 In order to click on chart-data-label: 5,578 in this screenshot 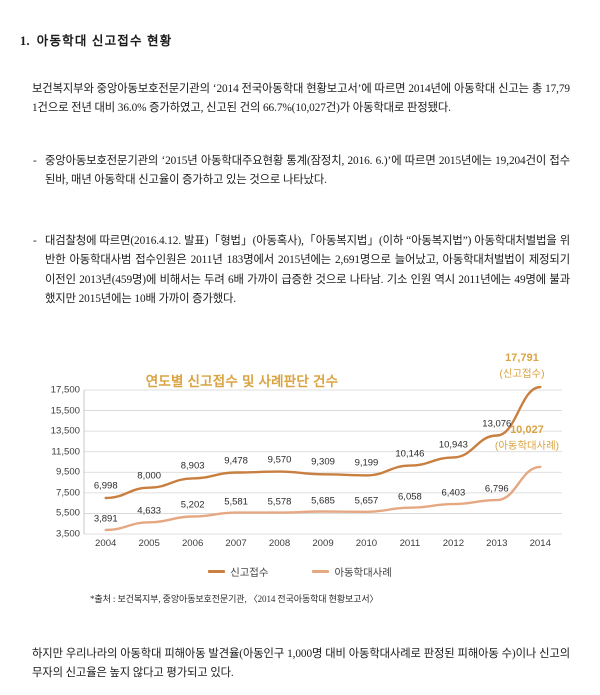, I will do `click(279, 502)`.